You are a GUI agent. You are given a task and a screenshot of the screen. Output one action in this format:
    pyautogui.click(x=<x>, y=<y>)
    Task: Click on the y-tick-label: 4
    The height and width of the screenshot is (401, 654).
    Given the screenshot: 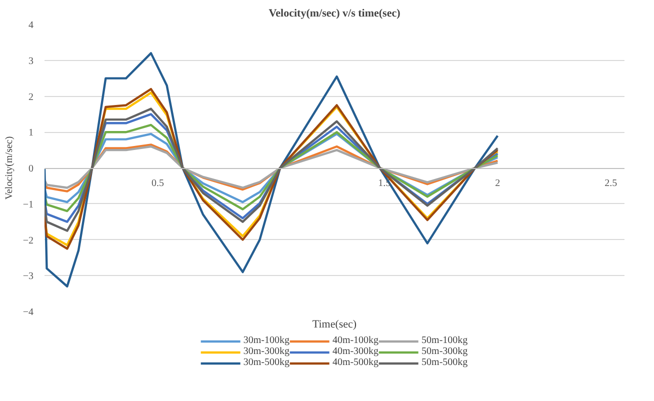 What is the action you would take?
    pyautogui.click(x=31, y=25)
    